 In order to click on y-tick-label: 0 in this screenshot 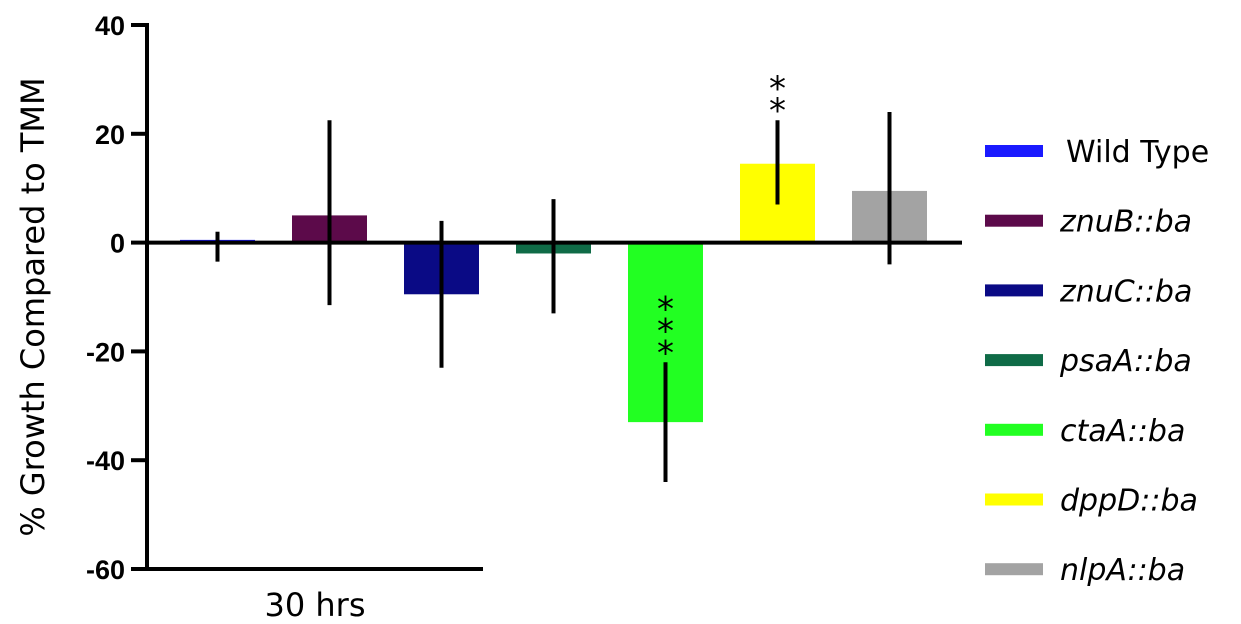, I will do `click(117, 244)`.